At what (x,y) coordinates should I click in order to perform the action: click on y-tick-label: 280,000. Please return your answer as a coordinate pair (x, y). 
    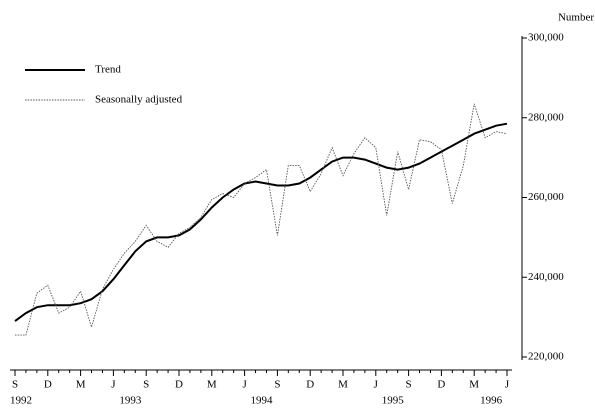
    Looking at the image, I should click on (546, 117).